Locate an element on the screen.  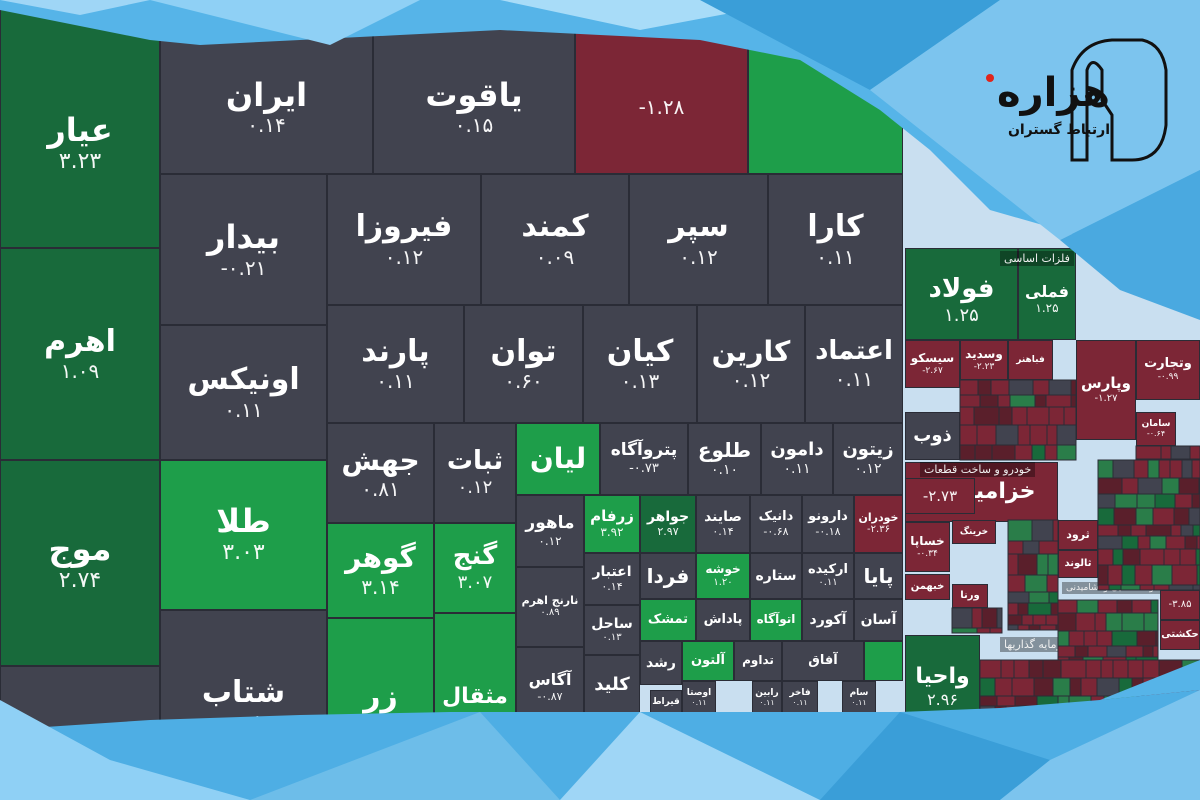
tile-etebar: اعتبار ۰.۱۴ is located at coordinates (612, 579).